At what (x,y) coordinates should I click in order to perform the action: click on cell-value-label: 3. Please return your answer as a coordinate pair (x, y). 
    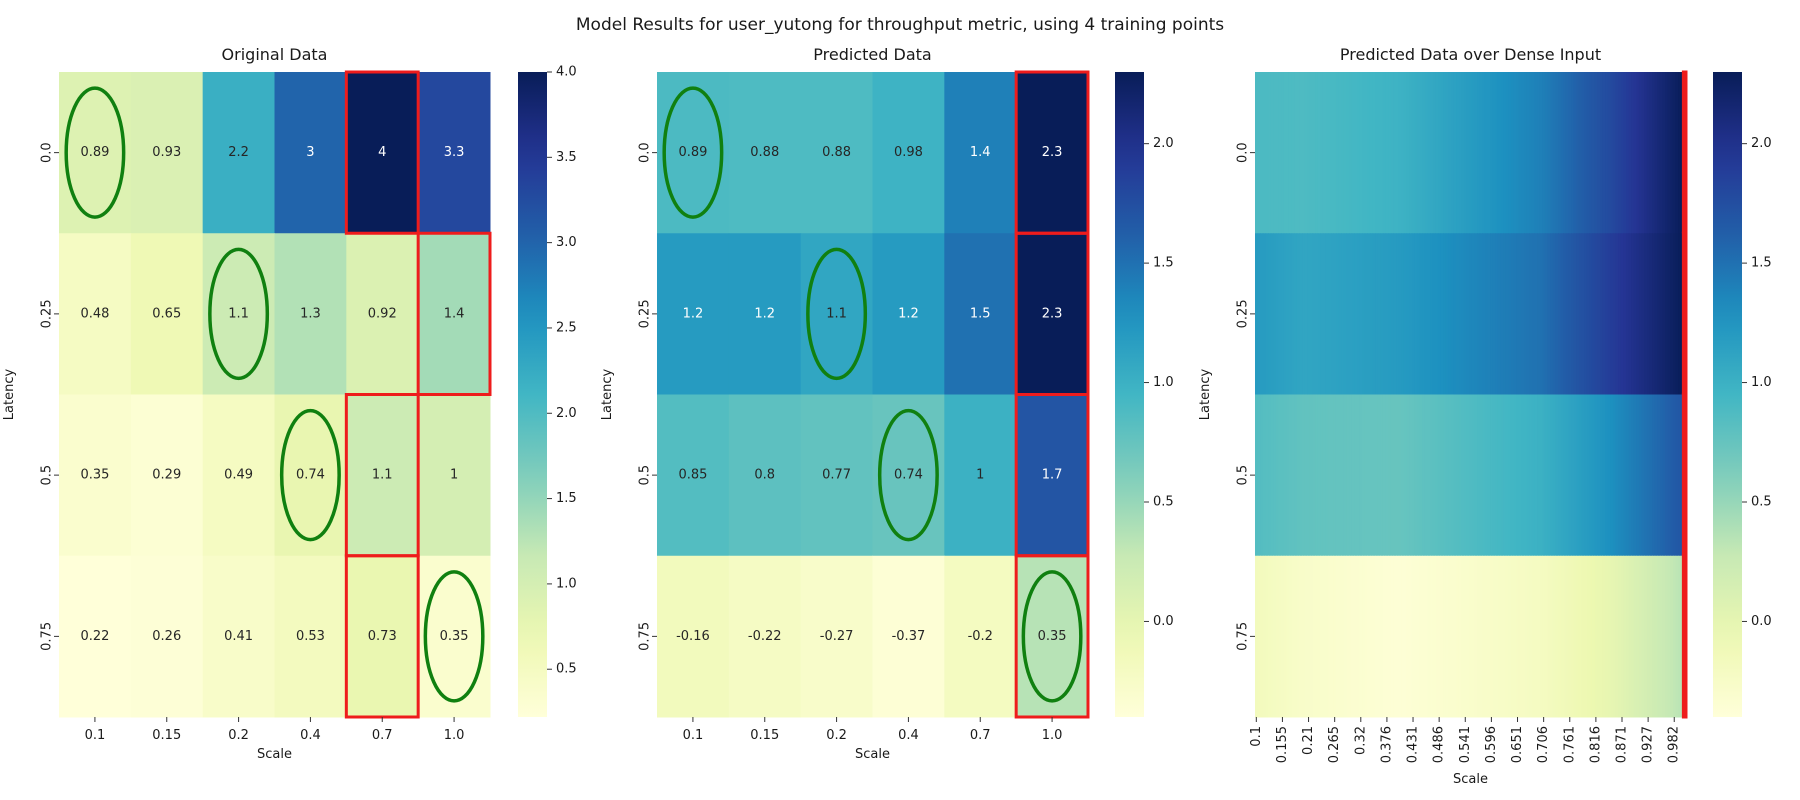
    Looking at the image, I should click on (310, 152).